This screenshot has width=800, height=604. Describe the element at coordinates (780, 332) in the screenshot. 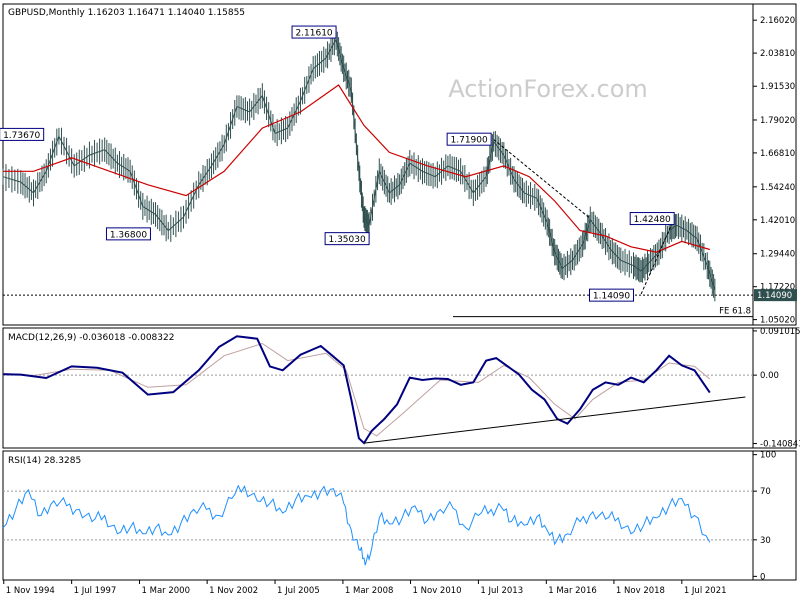

I see `macd-y-tick-label: 0.091015` at that location.